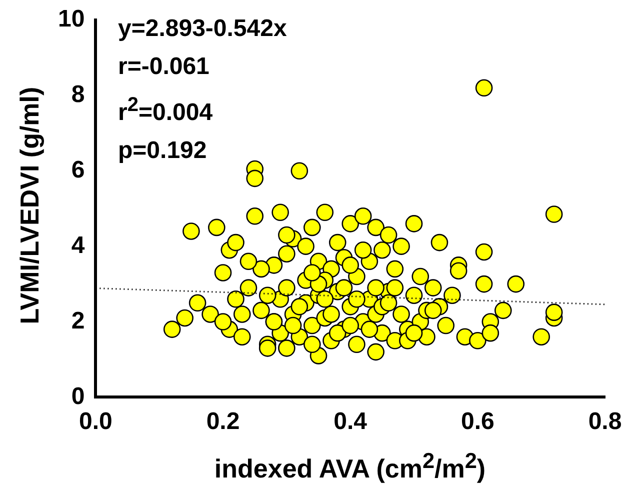 The height and width of the screenshot is (497, 627). Describe the element at coordinates (605, 422) in the screenshot. I see `x-tick-label: 0.8` at that location.